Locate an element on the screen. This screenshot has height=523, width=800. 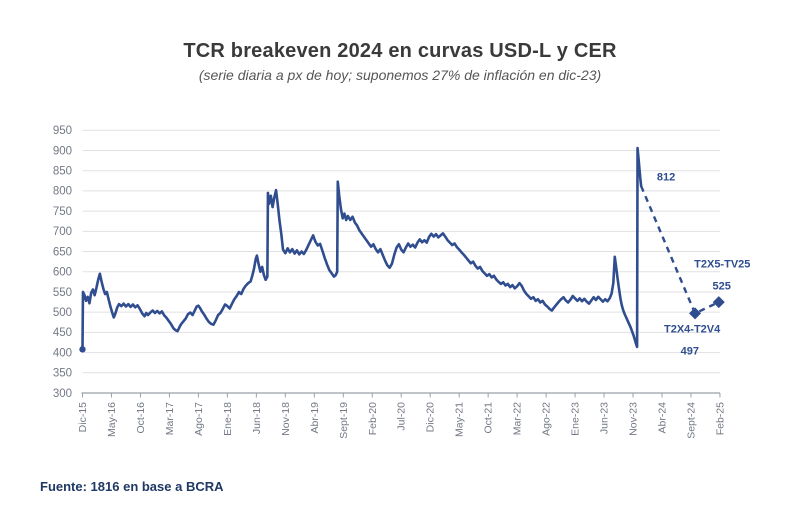
y-tick-label: 750 is located at coordinates (62, 212).